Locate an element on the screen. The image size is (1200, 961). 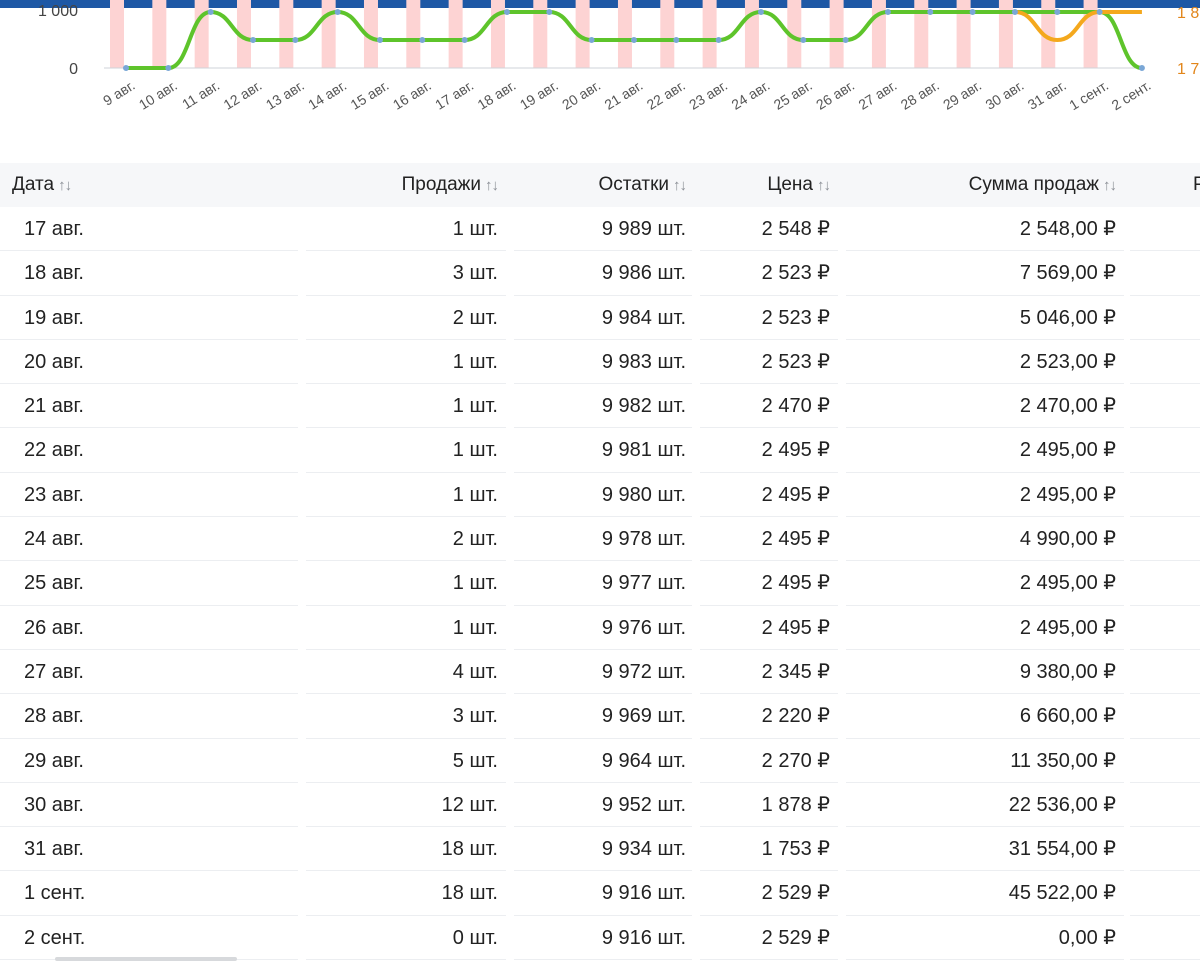
cell-date: 20 авг. is located at coordinates (54, 361).